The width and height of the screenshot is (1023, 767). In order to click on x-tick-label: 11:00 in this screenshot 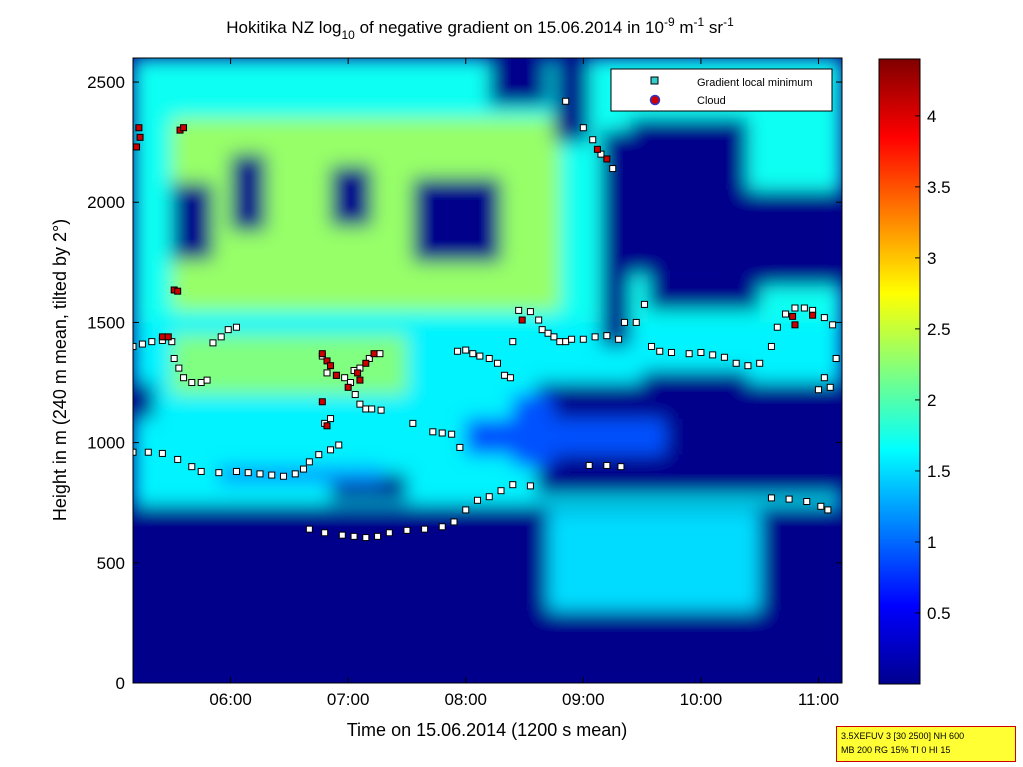, I will do `click(818, 699)`.